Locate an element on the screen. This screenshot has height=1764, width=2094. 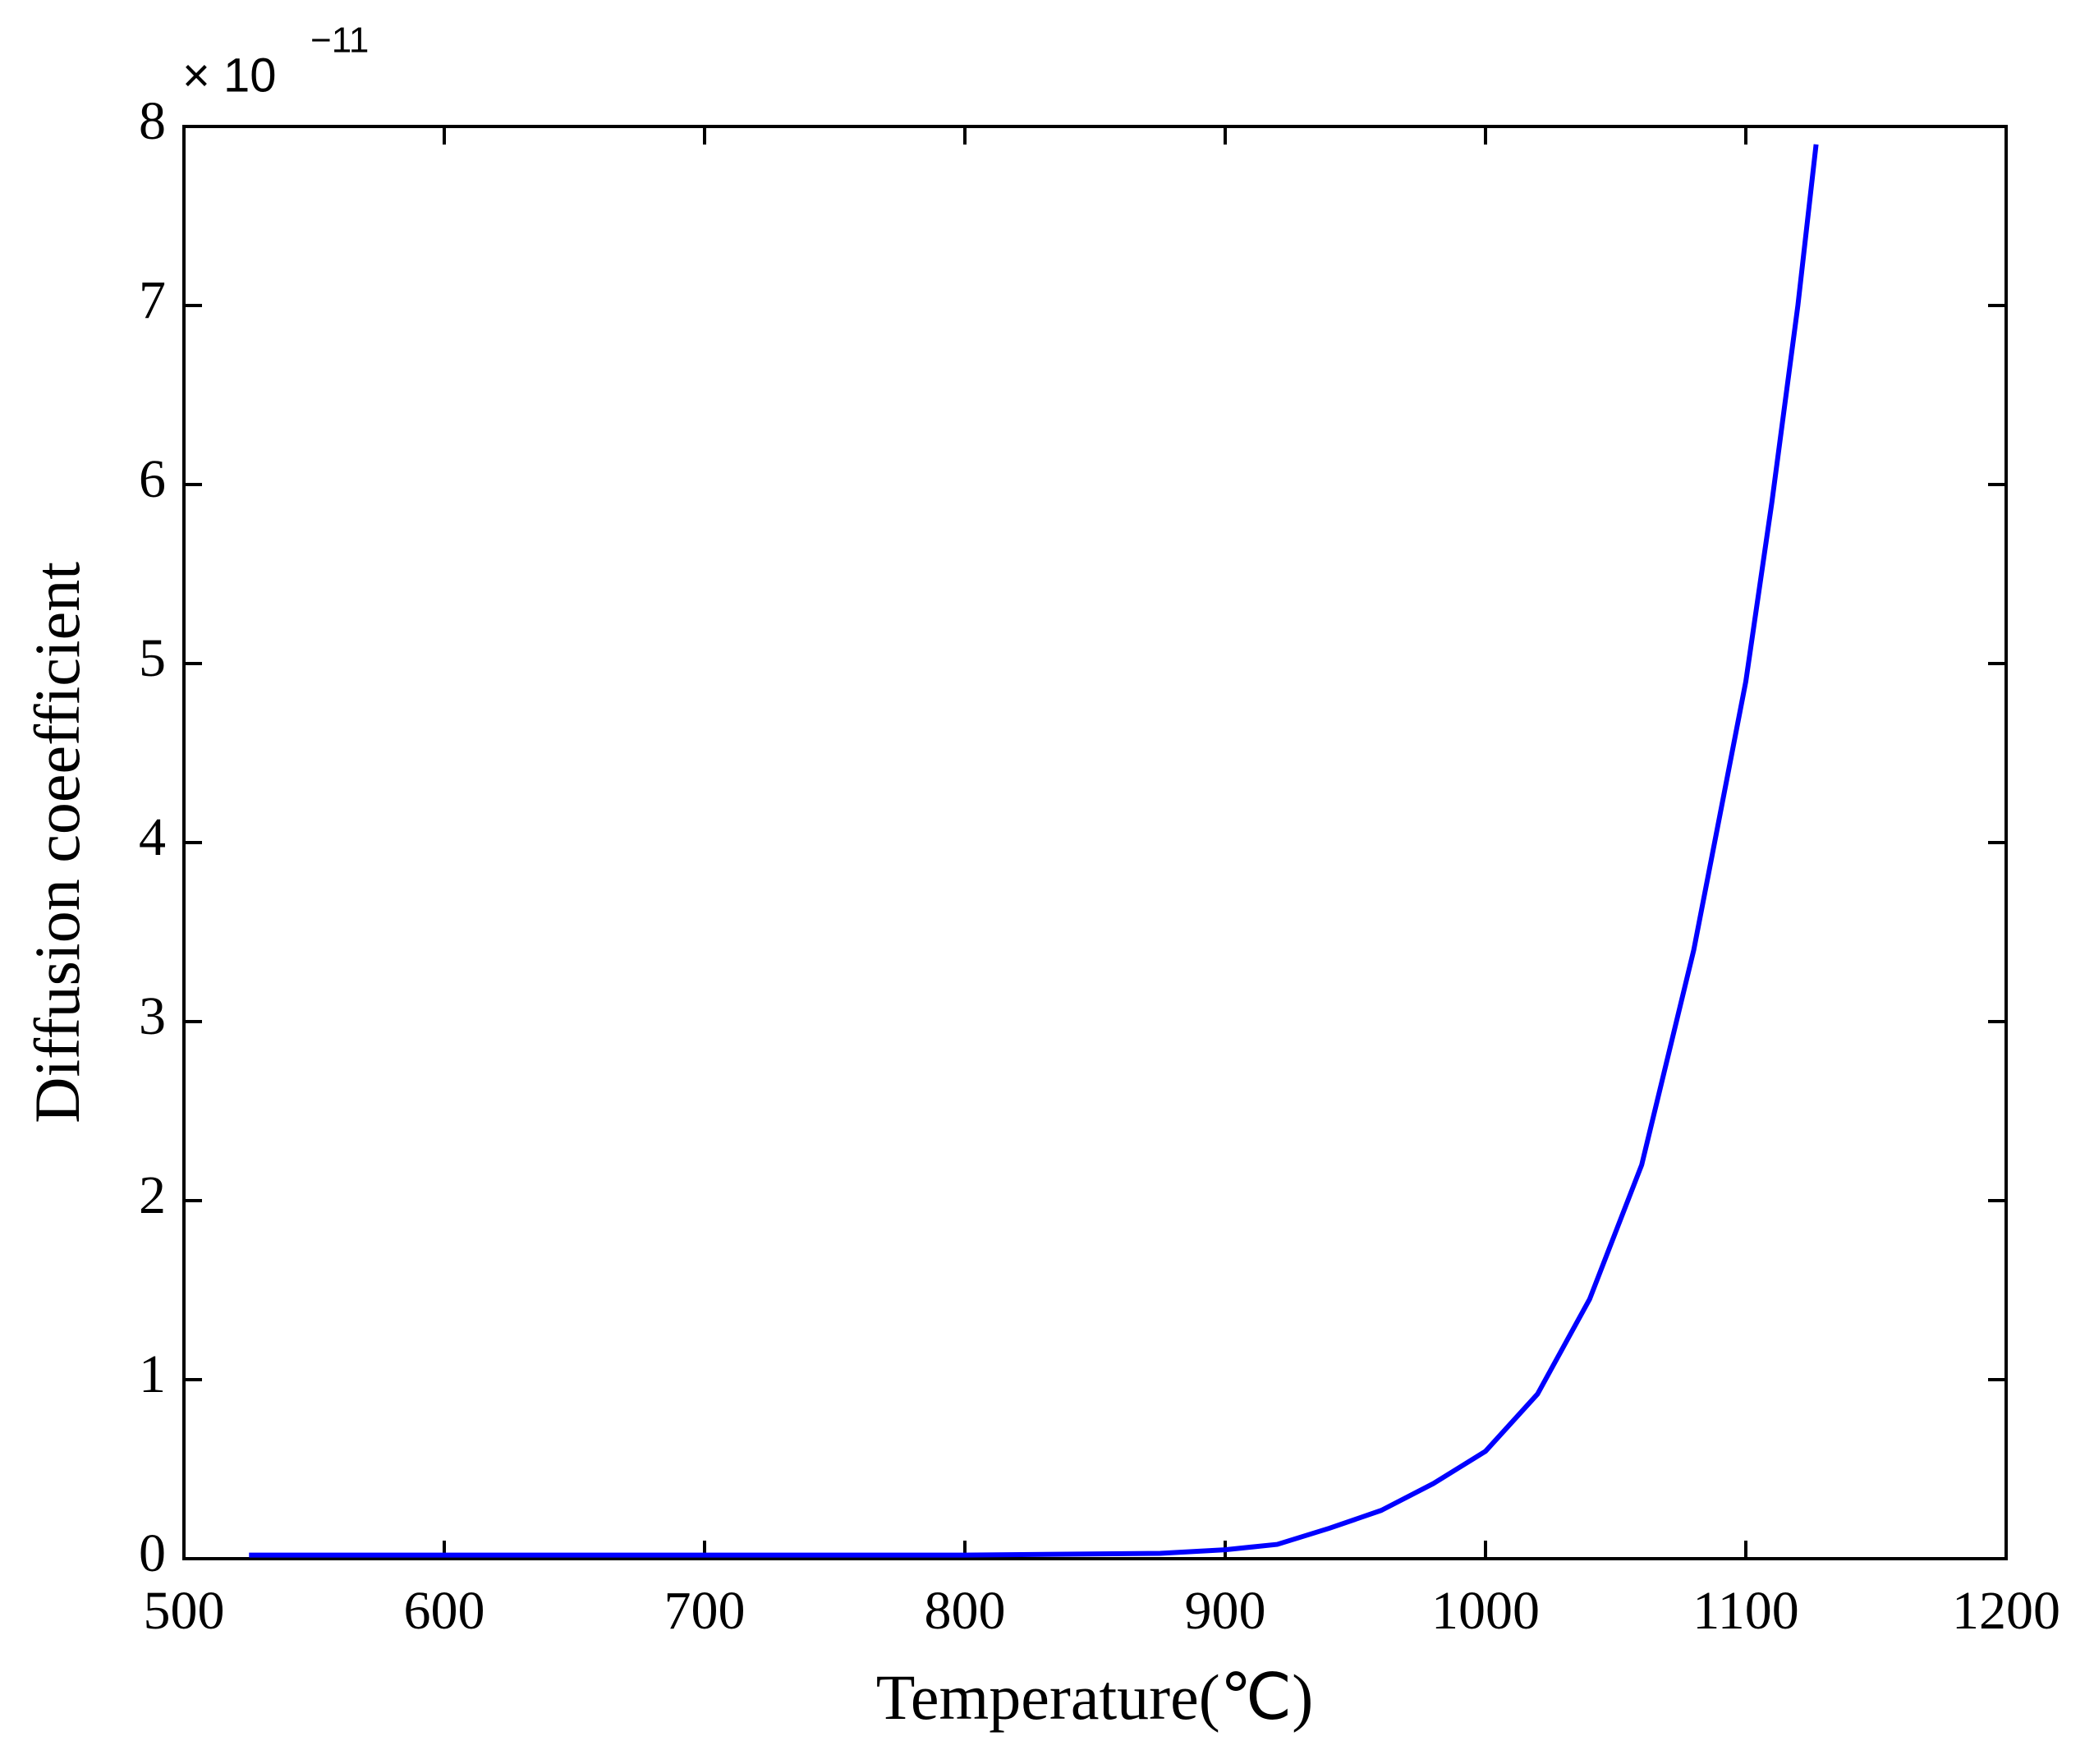
x-tick-label: 1000 is located at coordinates (1485, 1611).